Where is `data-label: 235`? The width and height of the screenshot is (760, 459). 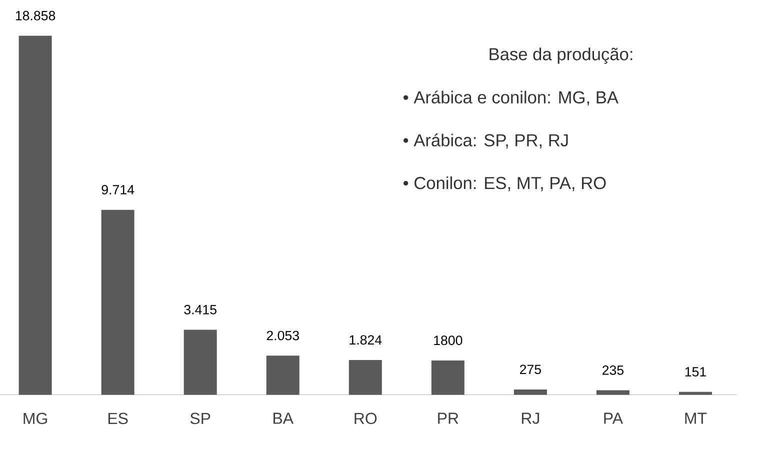 data-label: 235 is located at coordinates (613, 370).